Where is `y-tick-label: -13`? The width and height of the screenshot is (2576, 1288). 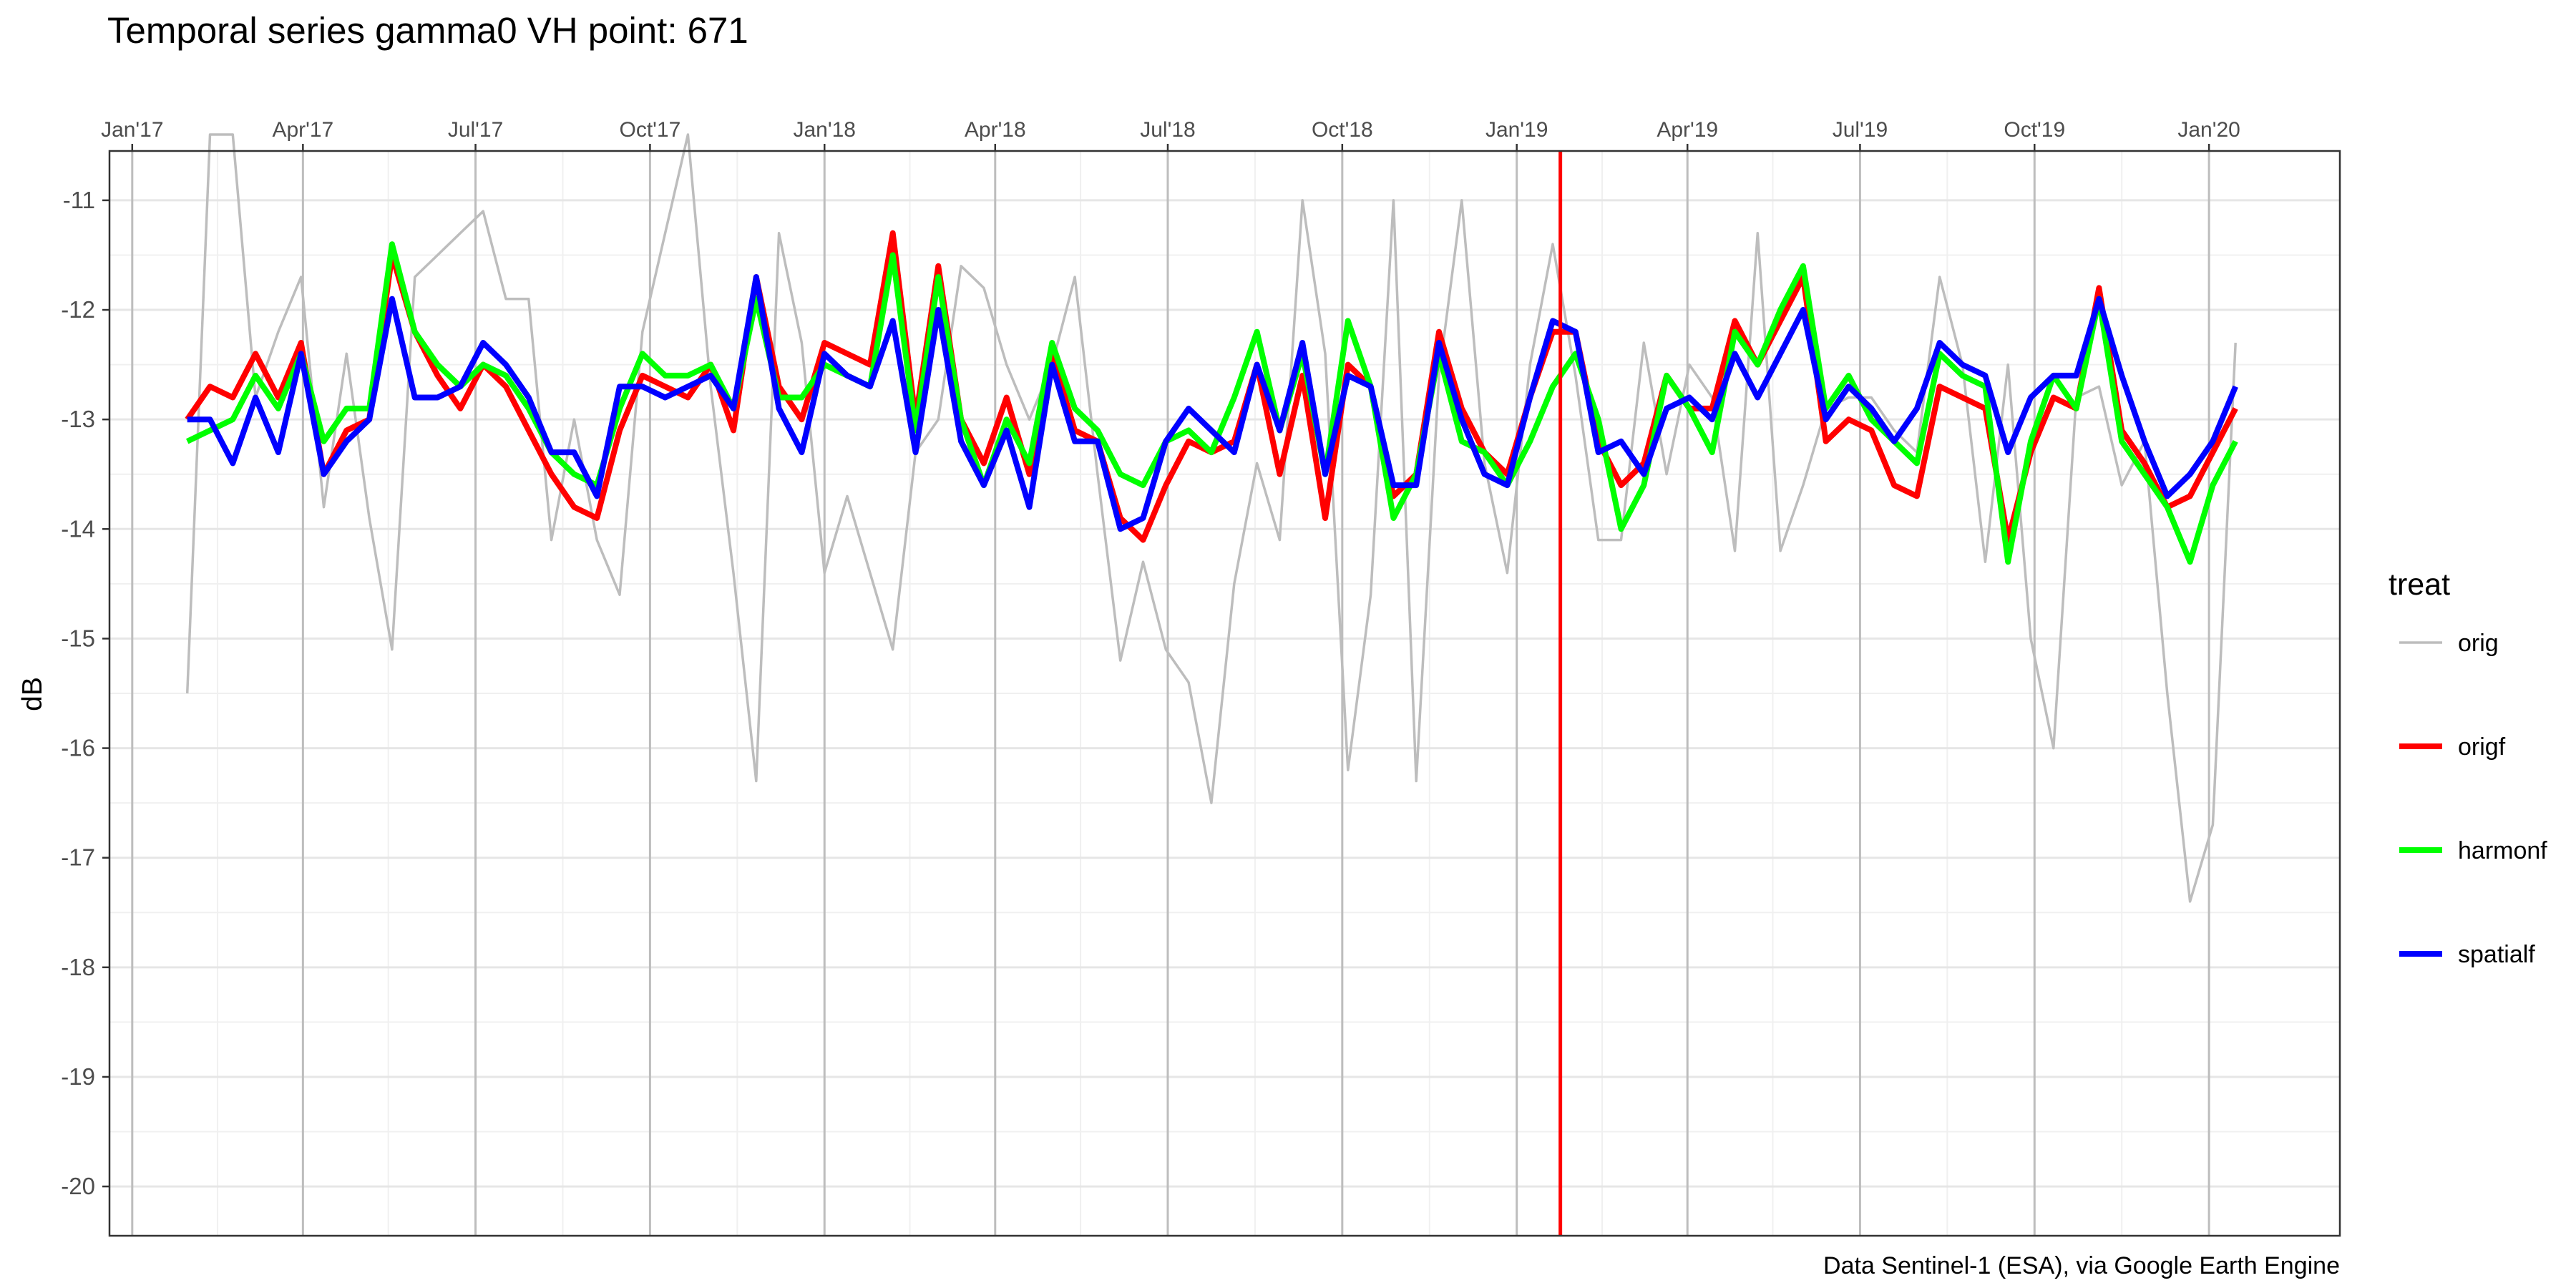
y-tick-label: -13 is located at coordinates (78, 419).